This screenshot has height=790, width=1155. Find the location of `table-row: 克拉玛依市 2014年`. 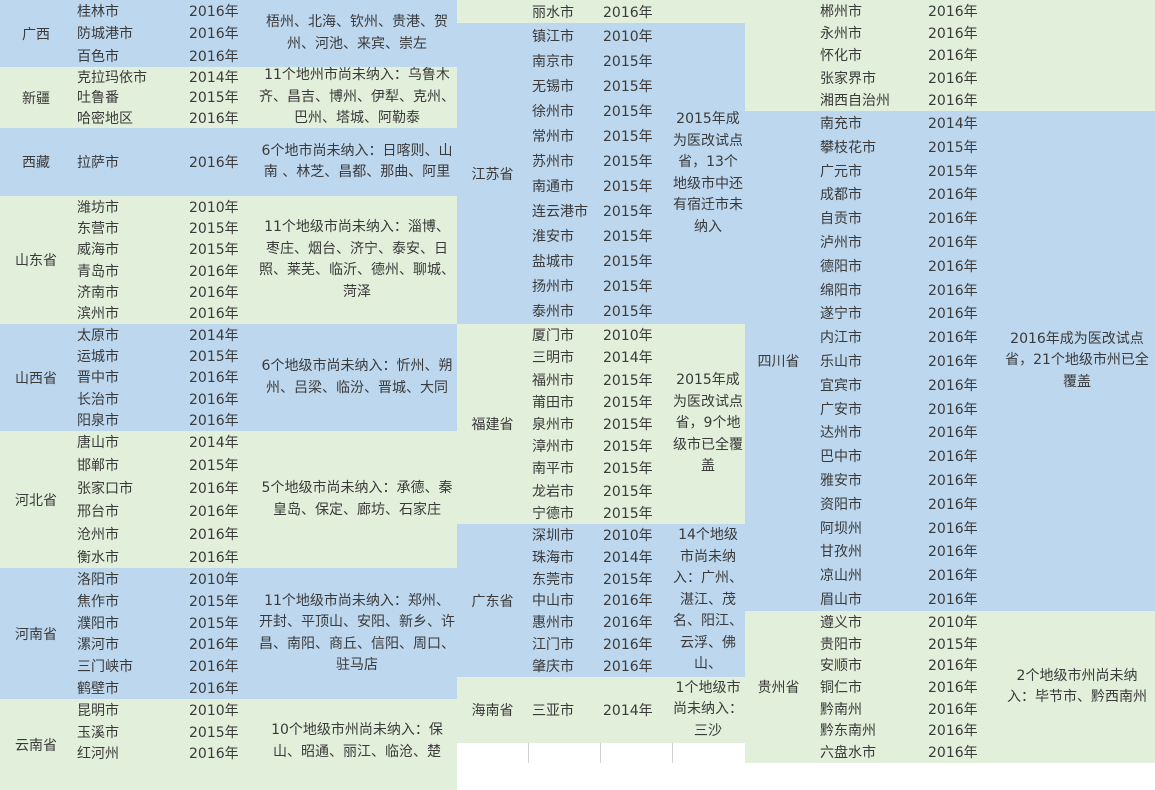

table-row: 克拉玛依市 2014年 is located at coordinates (228, 77).